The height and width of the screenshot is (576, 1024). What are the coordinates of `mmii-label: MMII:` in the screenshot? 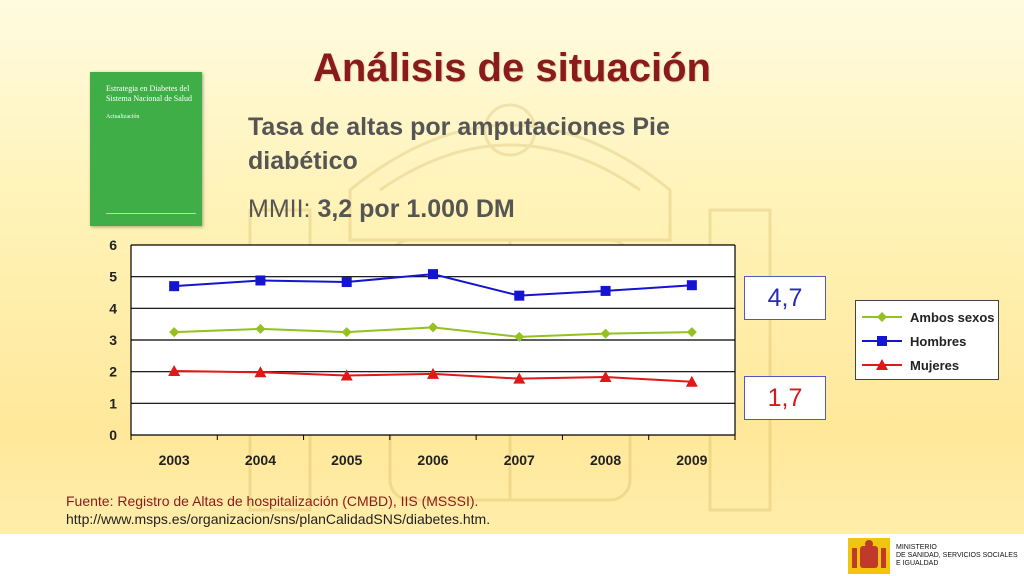 It's located at (279, 209).